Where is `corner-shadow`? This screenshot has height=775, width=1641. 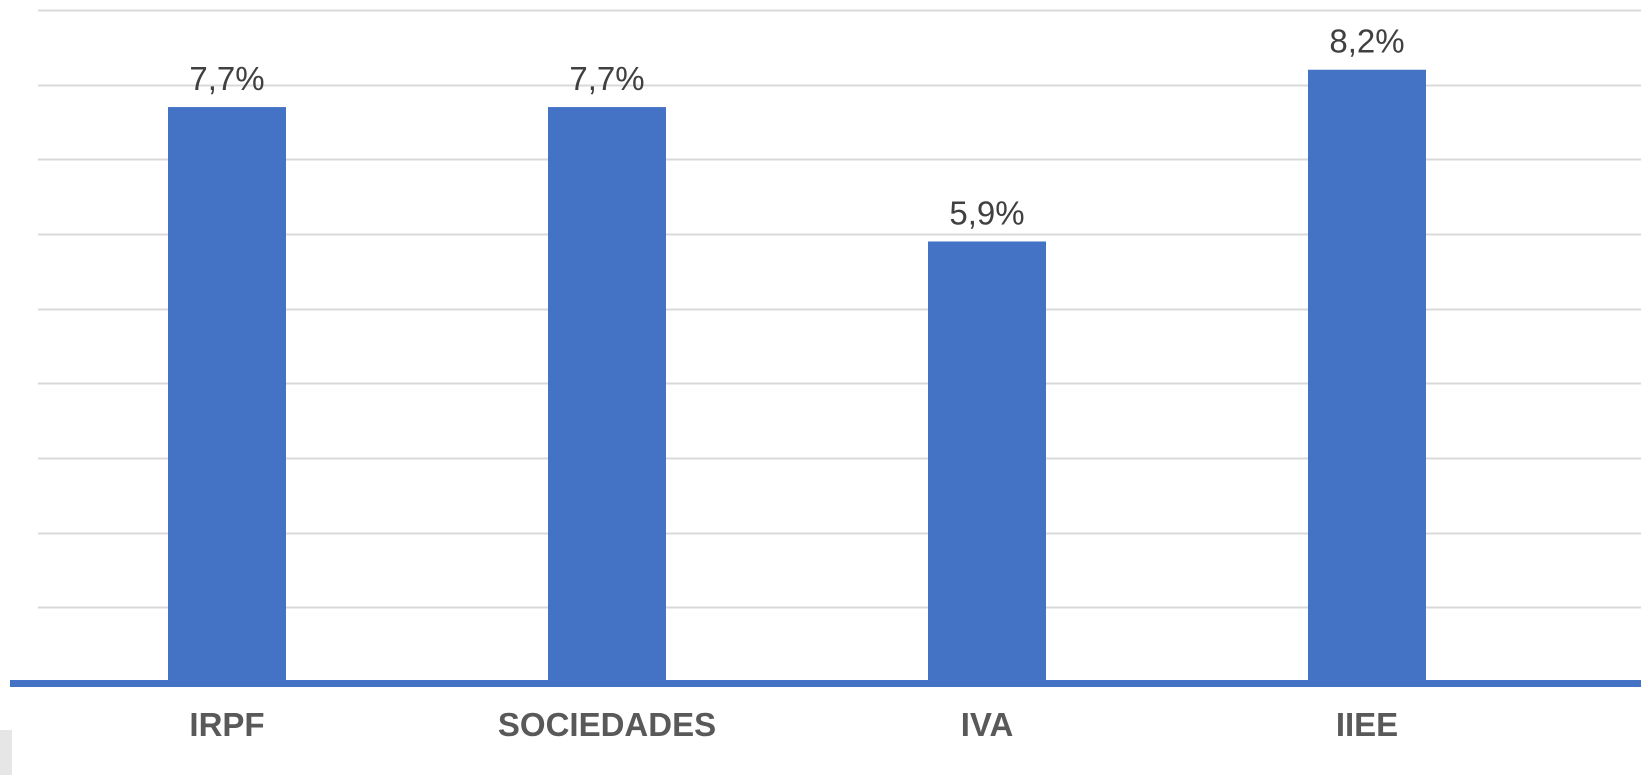 corner-shadow is located at coordinates (6, 752).